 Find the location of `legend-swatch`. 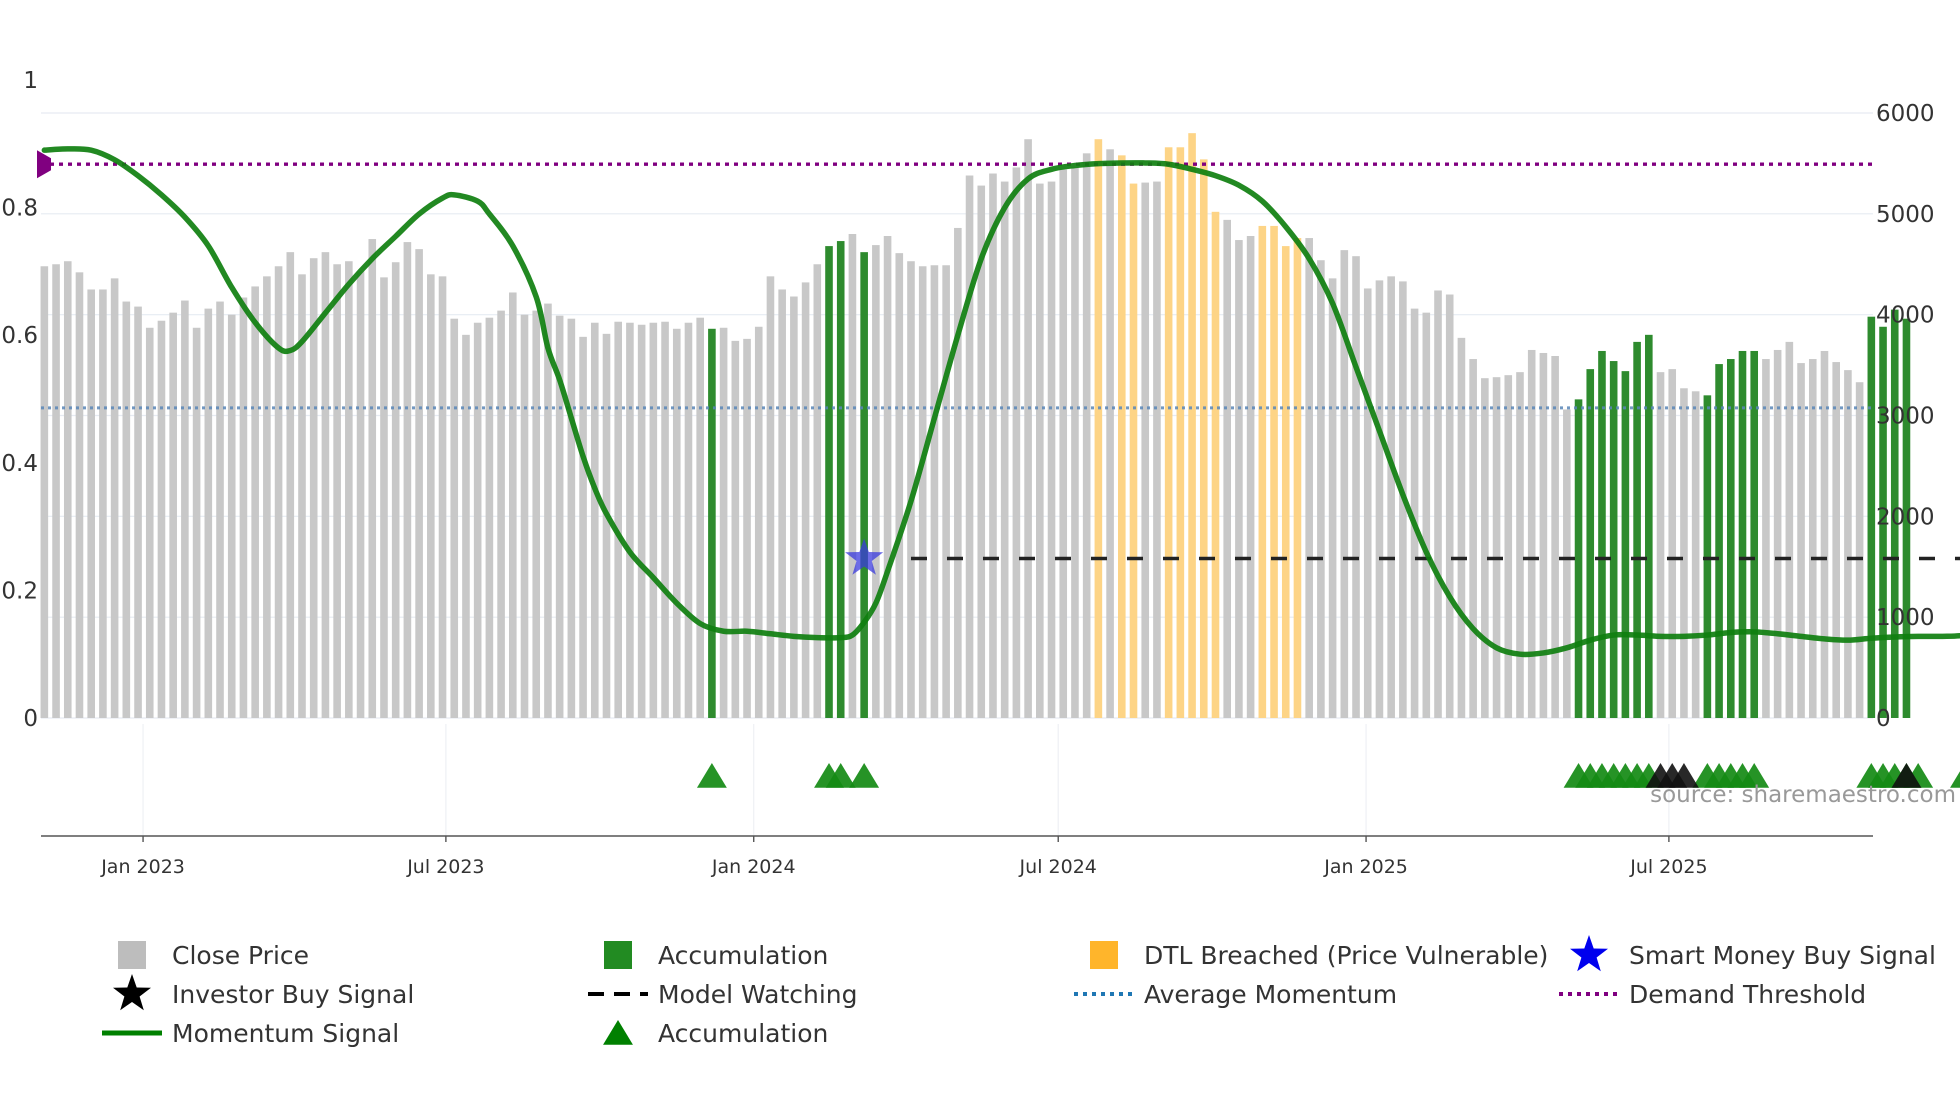

legend-swatch is located at coordinates (1104, 955).